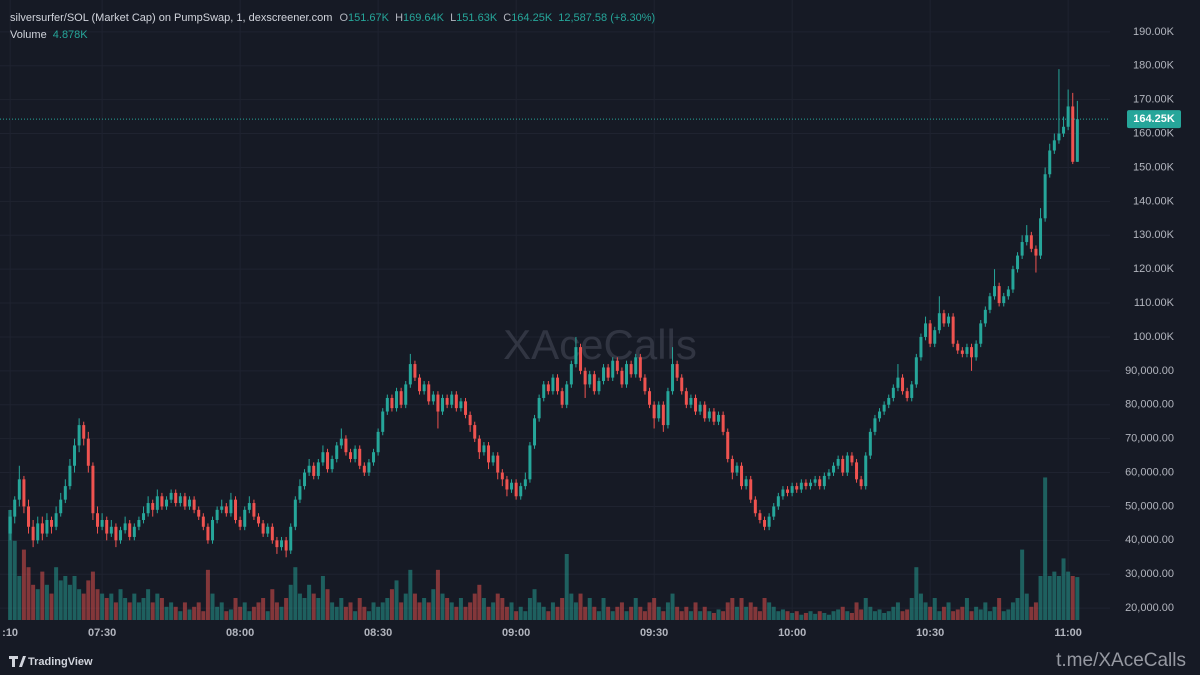 The image size is (1200, 675). Describe the element at coordinates (369, 18) in the screenshot. I see `ohlc-value: 151.67K` at that location.